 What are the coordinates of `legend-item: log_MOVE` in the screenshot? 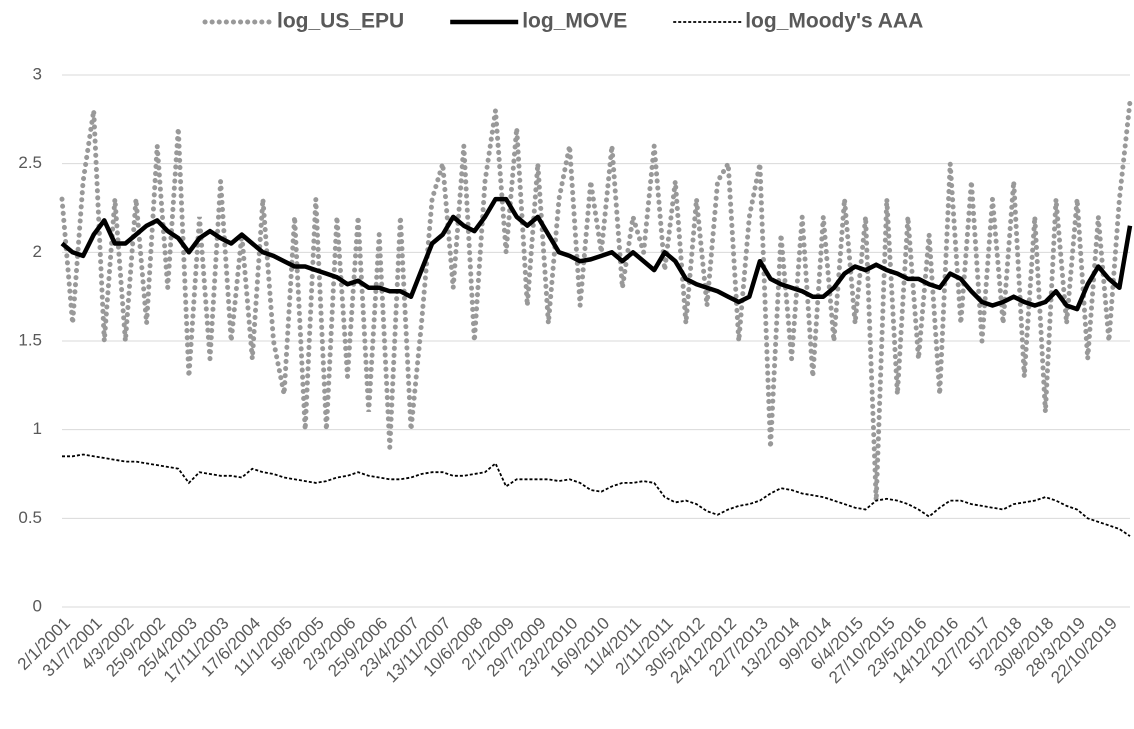 It's located at (538, 21).